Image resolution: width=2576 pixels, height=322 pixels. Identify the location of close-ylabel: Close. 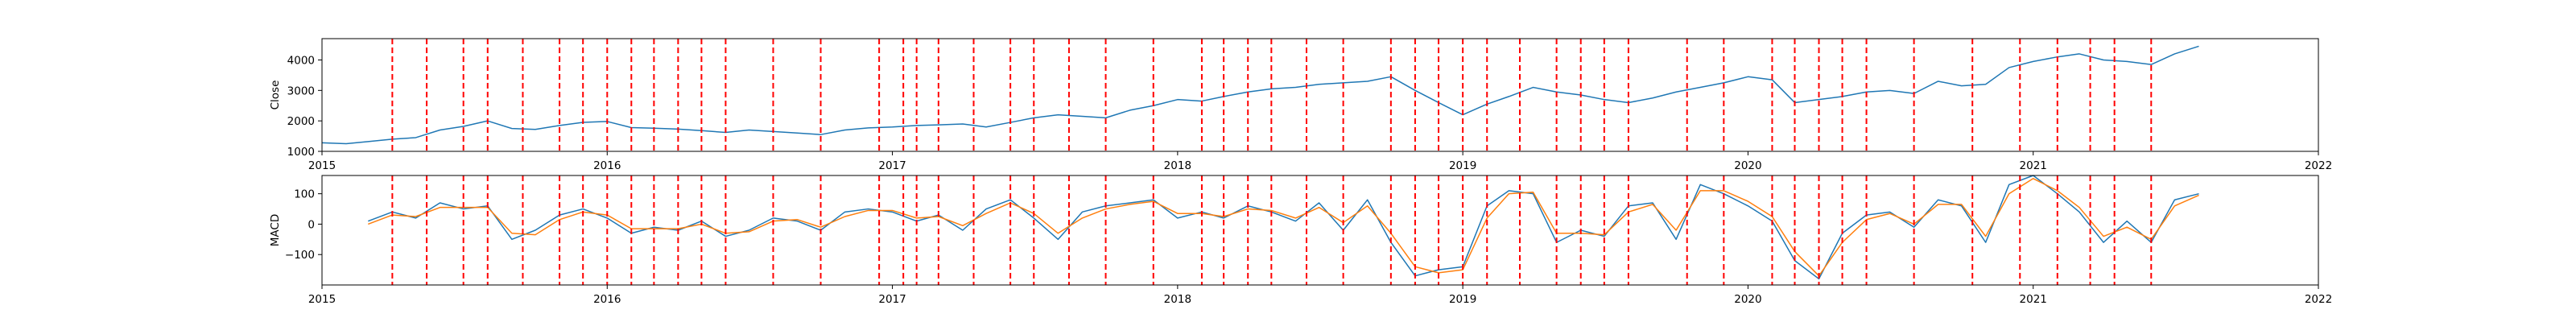
(275, 95).